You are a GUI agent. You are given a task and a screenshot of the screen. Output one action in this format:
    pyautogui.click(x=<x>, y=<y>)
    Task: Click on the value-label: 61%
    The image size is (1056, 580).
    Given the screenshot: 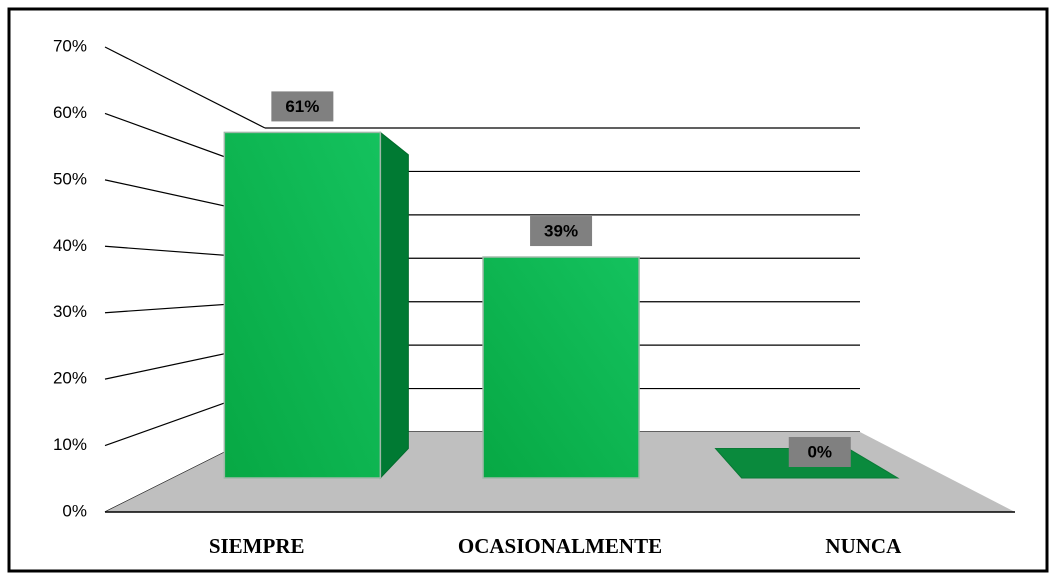 What is the action you would take?
    pyautogui.click(x=302, y=106)
    